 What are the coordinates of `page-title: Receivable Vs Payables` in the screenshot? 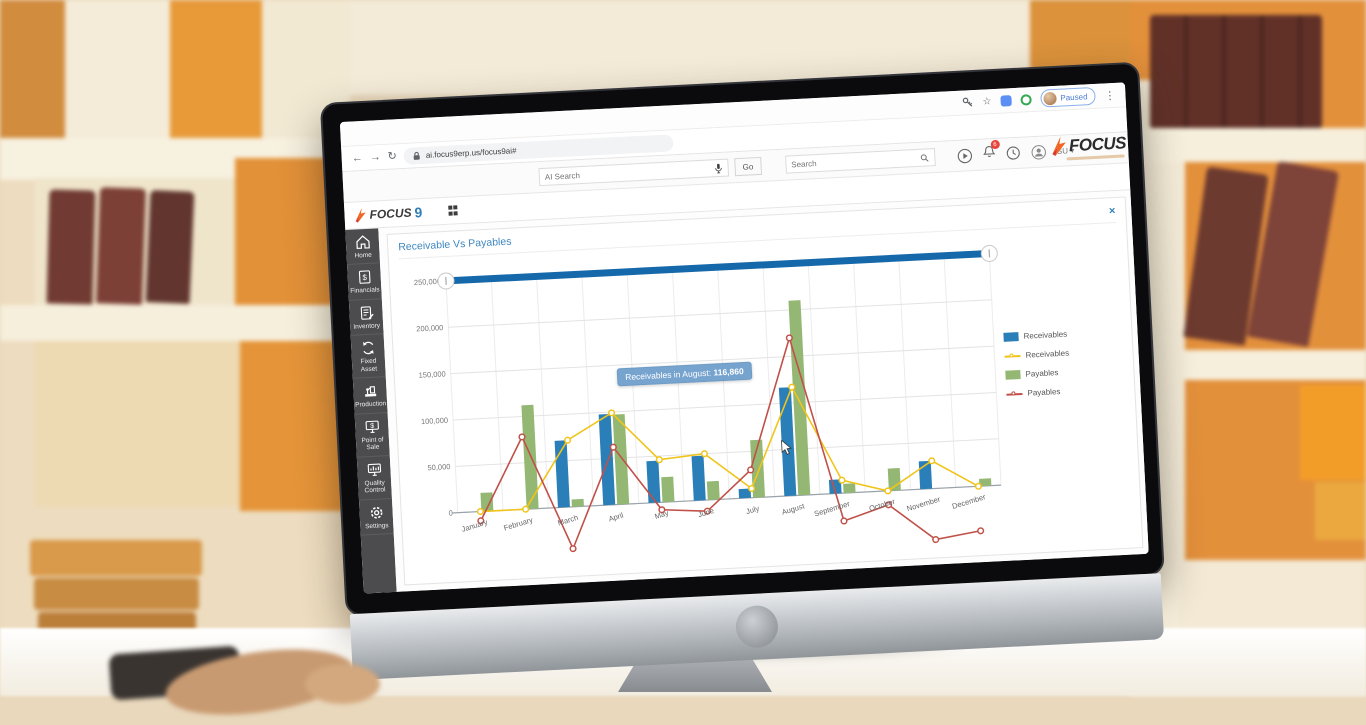 It's located at (455, 245).